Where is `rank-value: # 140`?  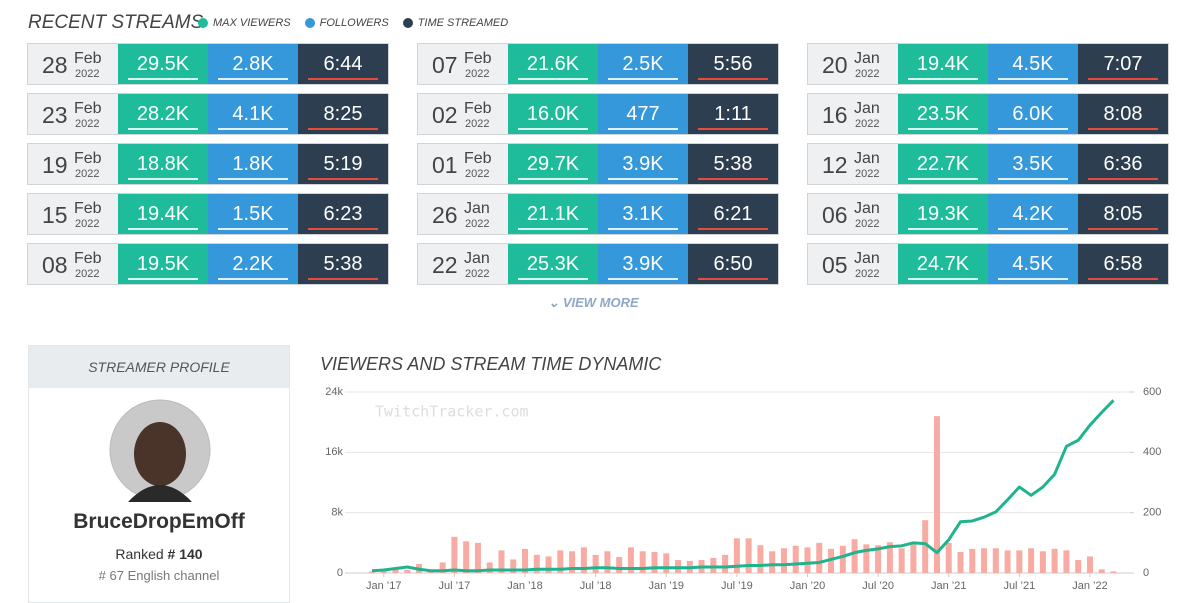
rank-value: # 140 is located at coordinates (185, 554).